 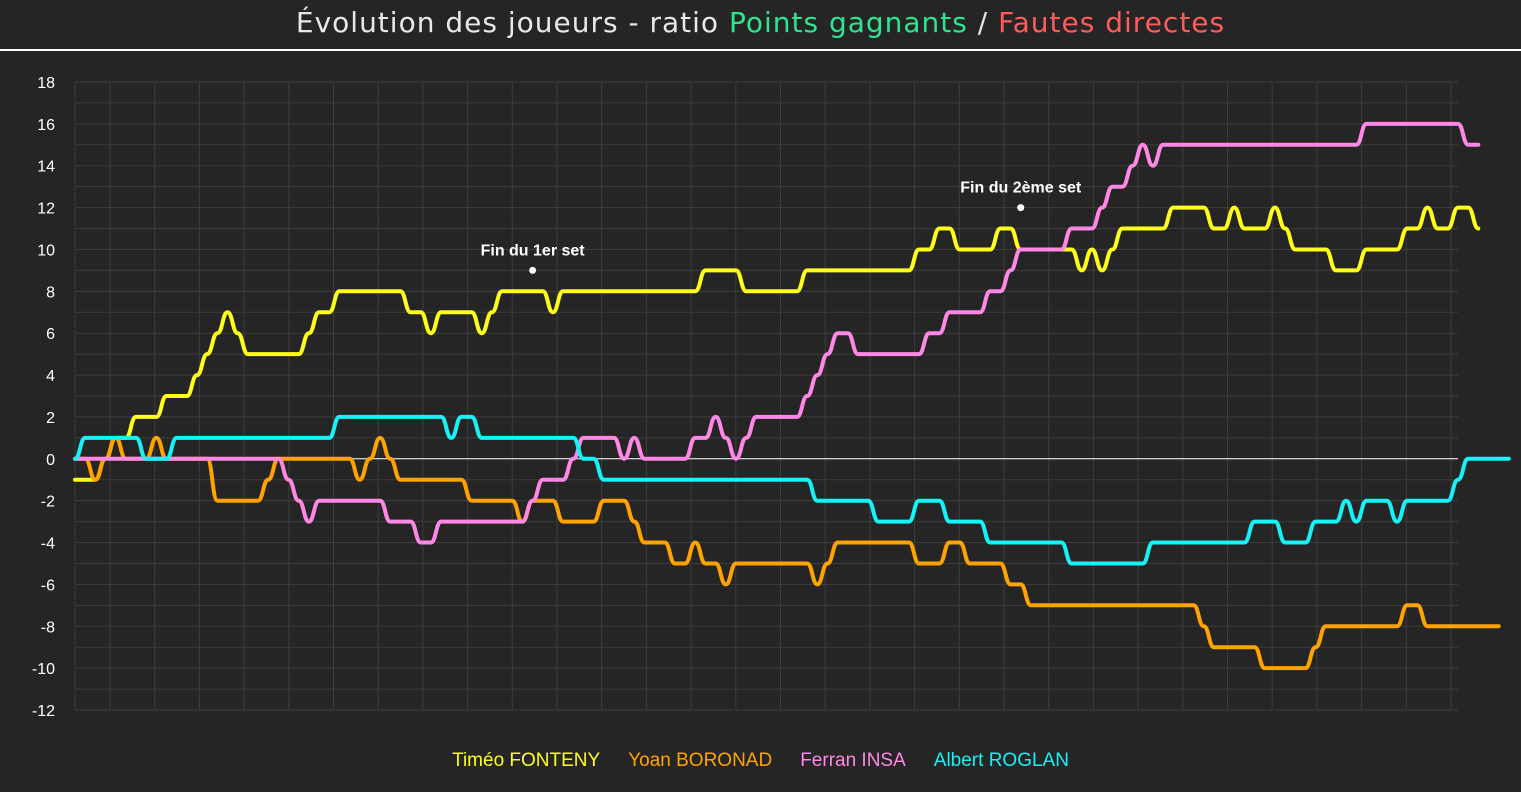 I want to click on y-tick-label: 18, so click(x=46, y=83).